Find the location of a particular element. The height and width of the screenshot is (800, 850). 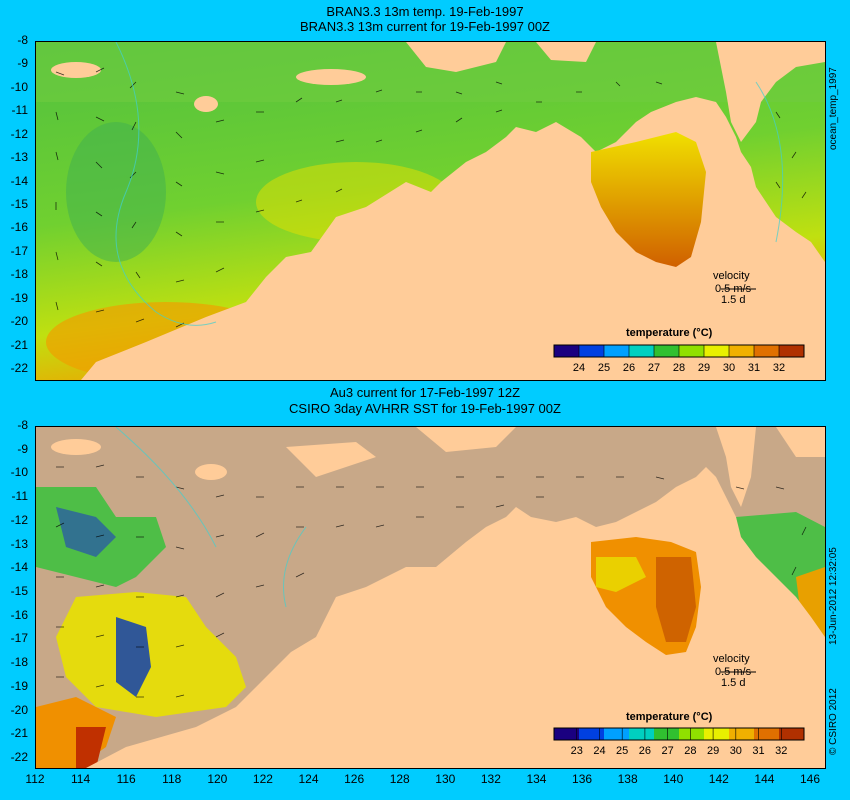

bottom-title-line2: CSIRO 3day AVHRR SST for 19-Feb-1997 00Z is located at coordinates (425, 408).